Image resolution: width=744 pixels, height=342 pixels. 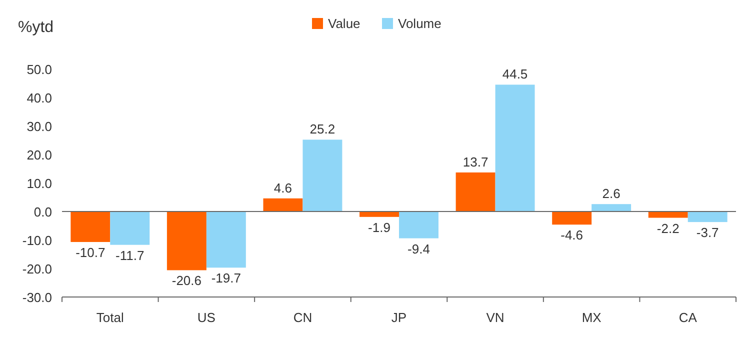 What do you see at coordinates (43, 212) in the screenshot?
I see `y-tick-label: 0.0` at bounding box center [43, 212].